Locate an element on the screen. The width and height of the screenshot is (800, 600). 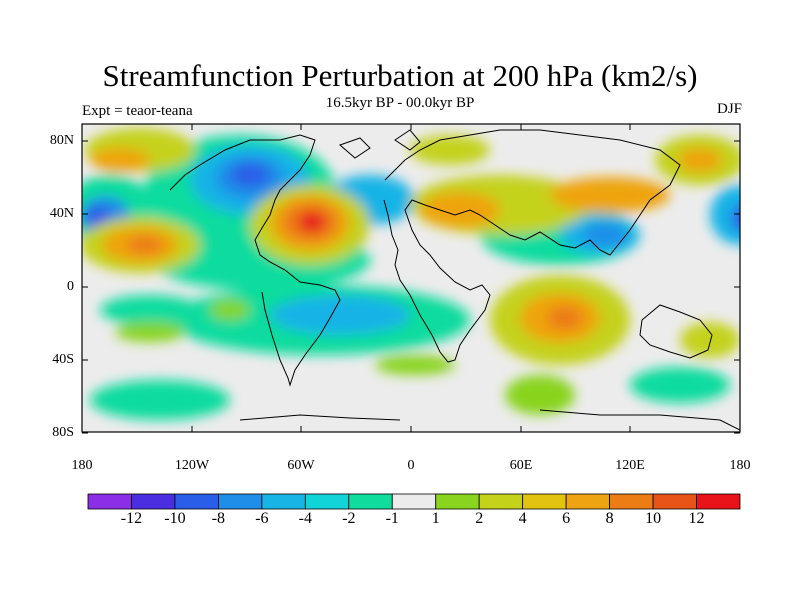
colorbar-label: 2 is located at coordinates (479, 518).